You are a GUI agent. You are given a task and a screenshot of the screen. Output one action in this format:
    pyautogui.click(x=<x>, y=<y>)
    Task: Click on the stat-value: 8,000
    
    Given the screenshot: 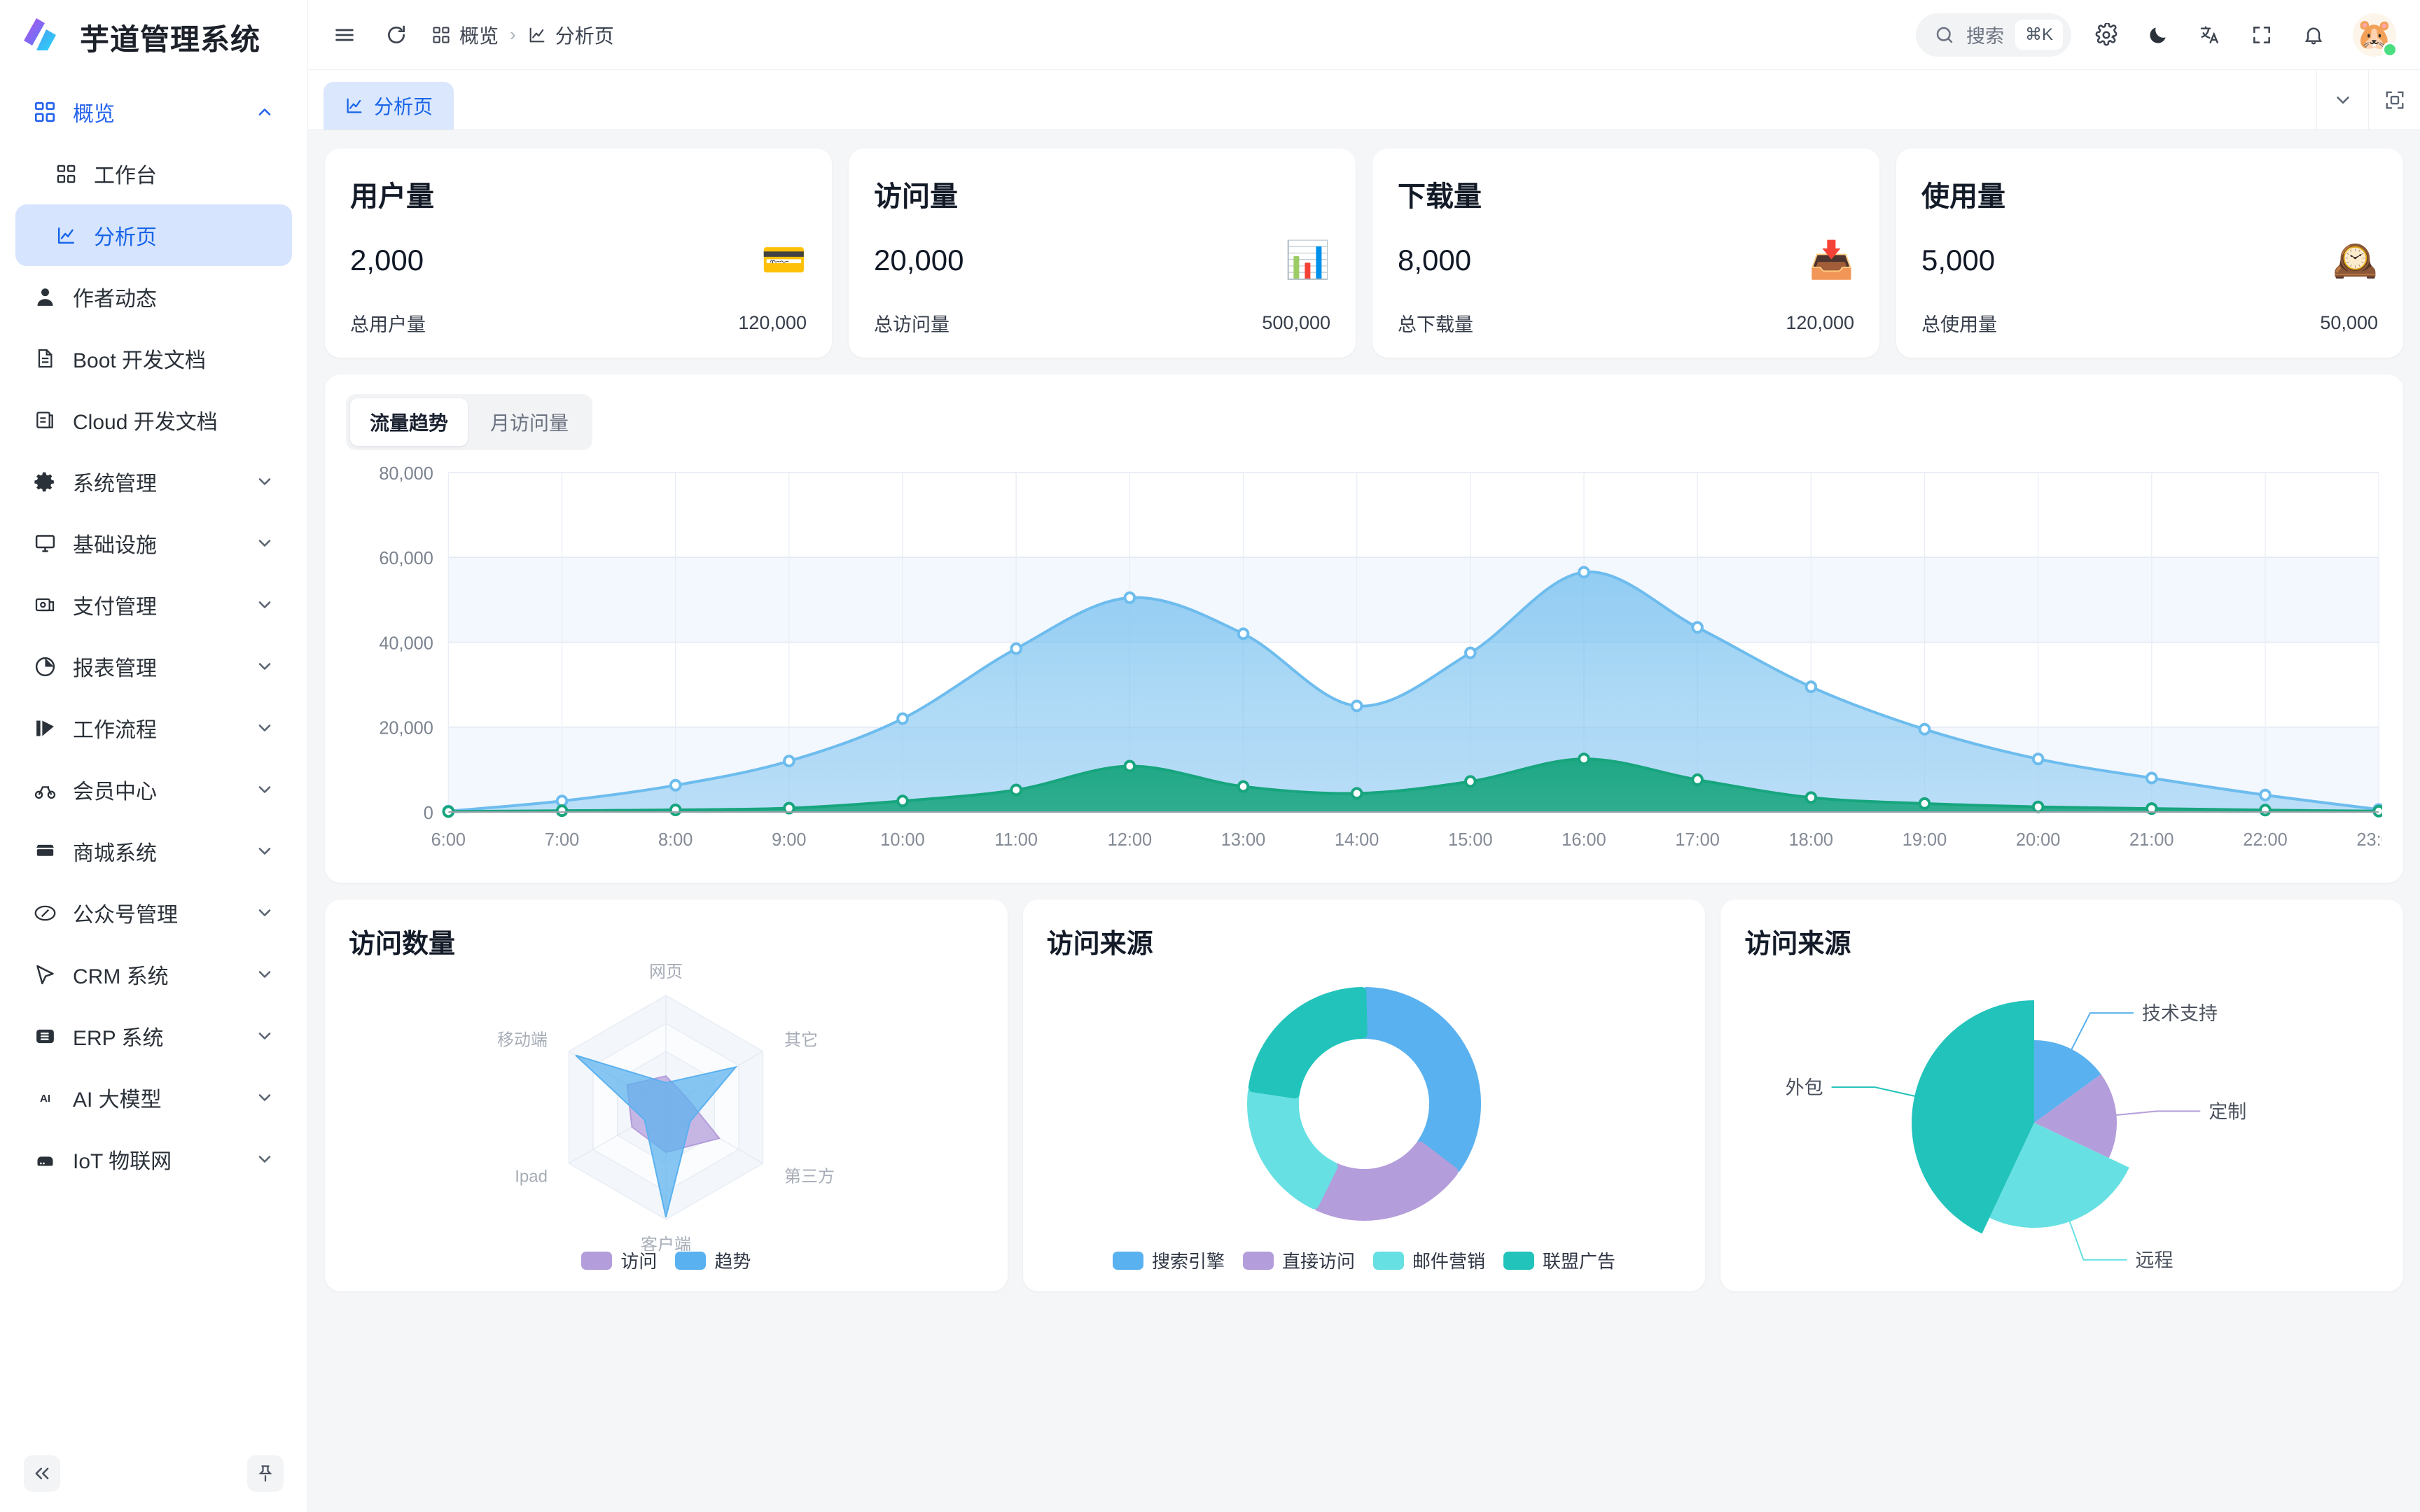 What is the action you would take?
    pyautogui.click(x=1435, y=260)
    